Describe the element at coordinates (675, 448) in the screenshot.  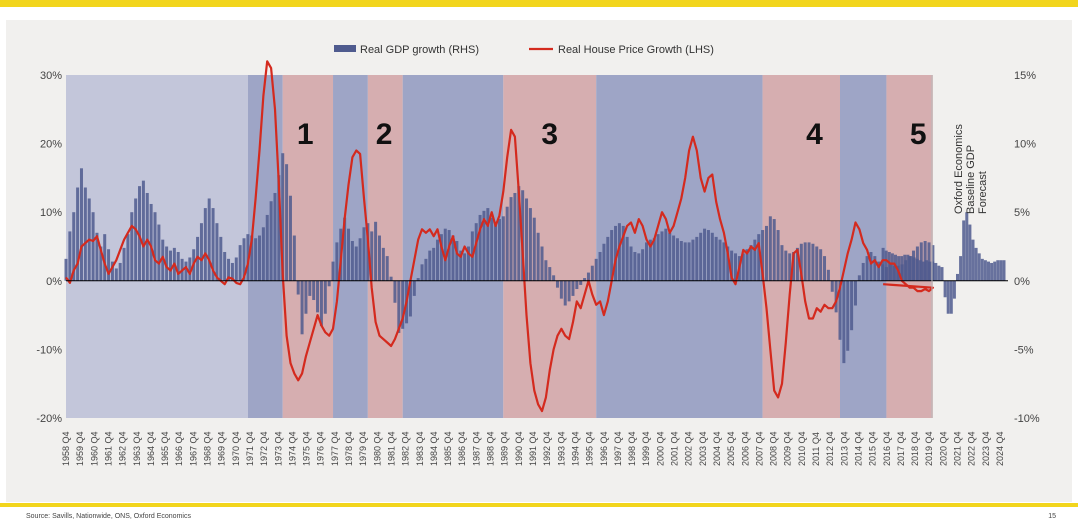
I see `x-tick-label: 2001 Q4` at that location.